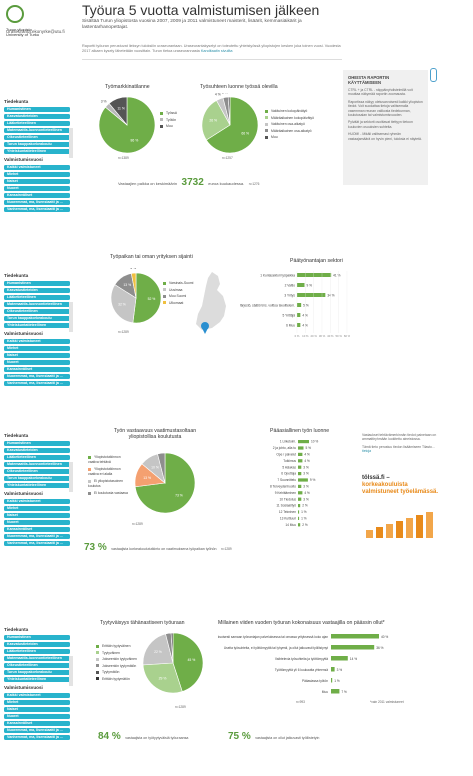 This screenshot has height=776, width=473. I want to click on axis-tick-label: 60 %, so click(347, 336).